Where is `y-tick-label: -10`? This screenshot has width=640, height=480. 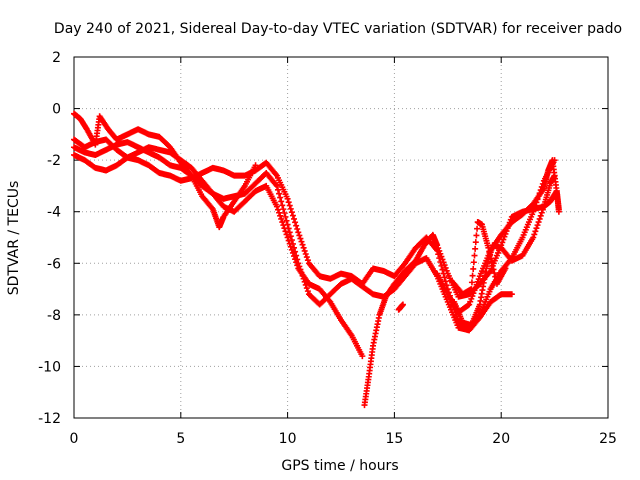
y-tick-label: -10 is located at coordinates (49, 367).